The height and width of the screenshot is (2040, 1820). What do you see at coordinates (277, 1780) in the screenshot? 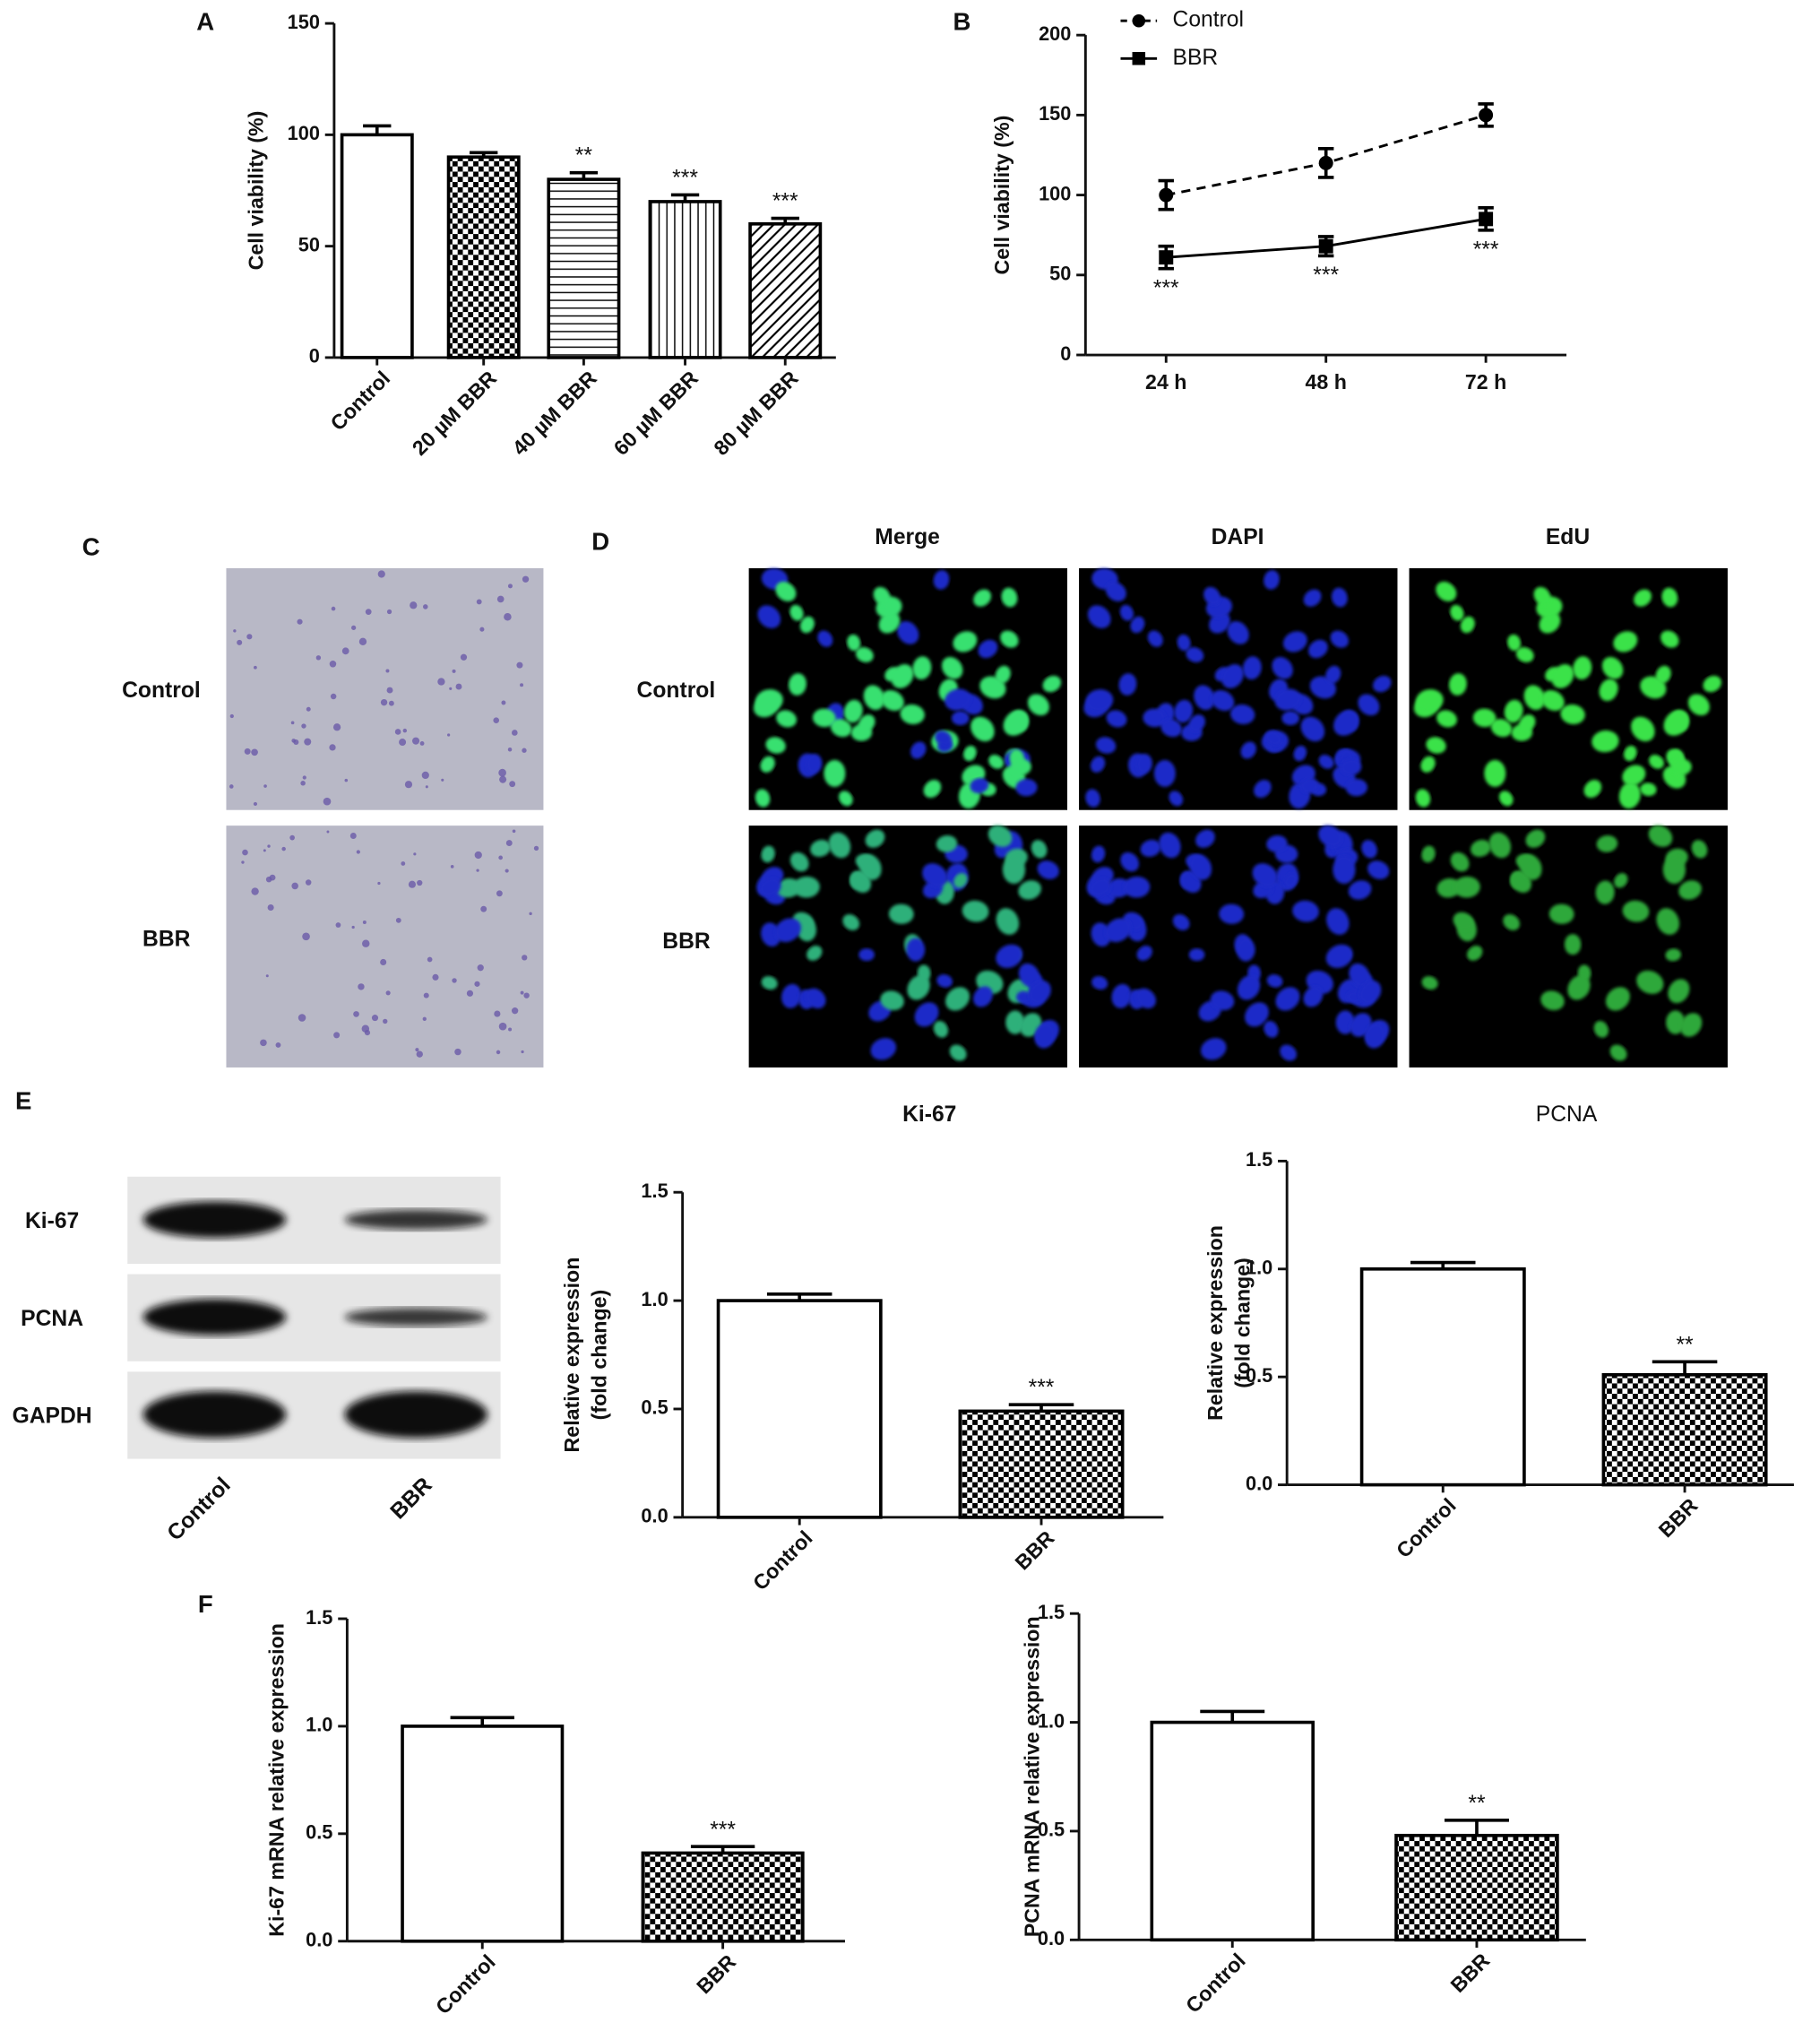
I see `y-axis-label: Ki-67 mRNA relative expression` at bounding box center [277, 1780].